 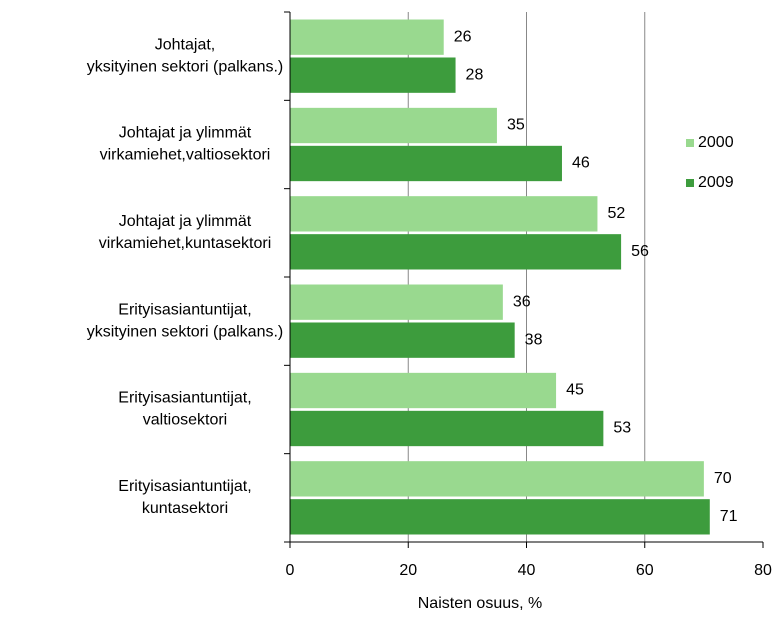 What do you see at coordinates (475, 74) in the screenshot?
I see `data-label: 28` at bounding box center [475, 74].